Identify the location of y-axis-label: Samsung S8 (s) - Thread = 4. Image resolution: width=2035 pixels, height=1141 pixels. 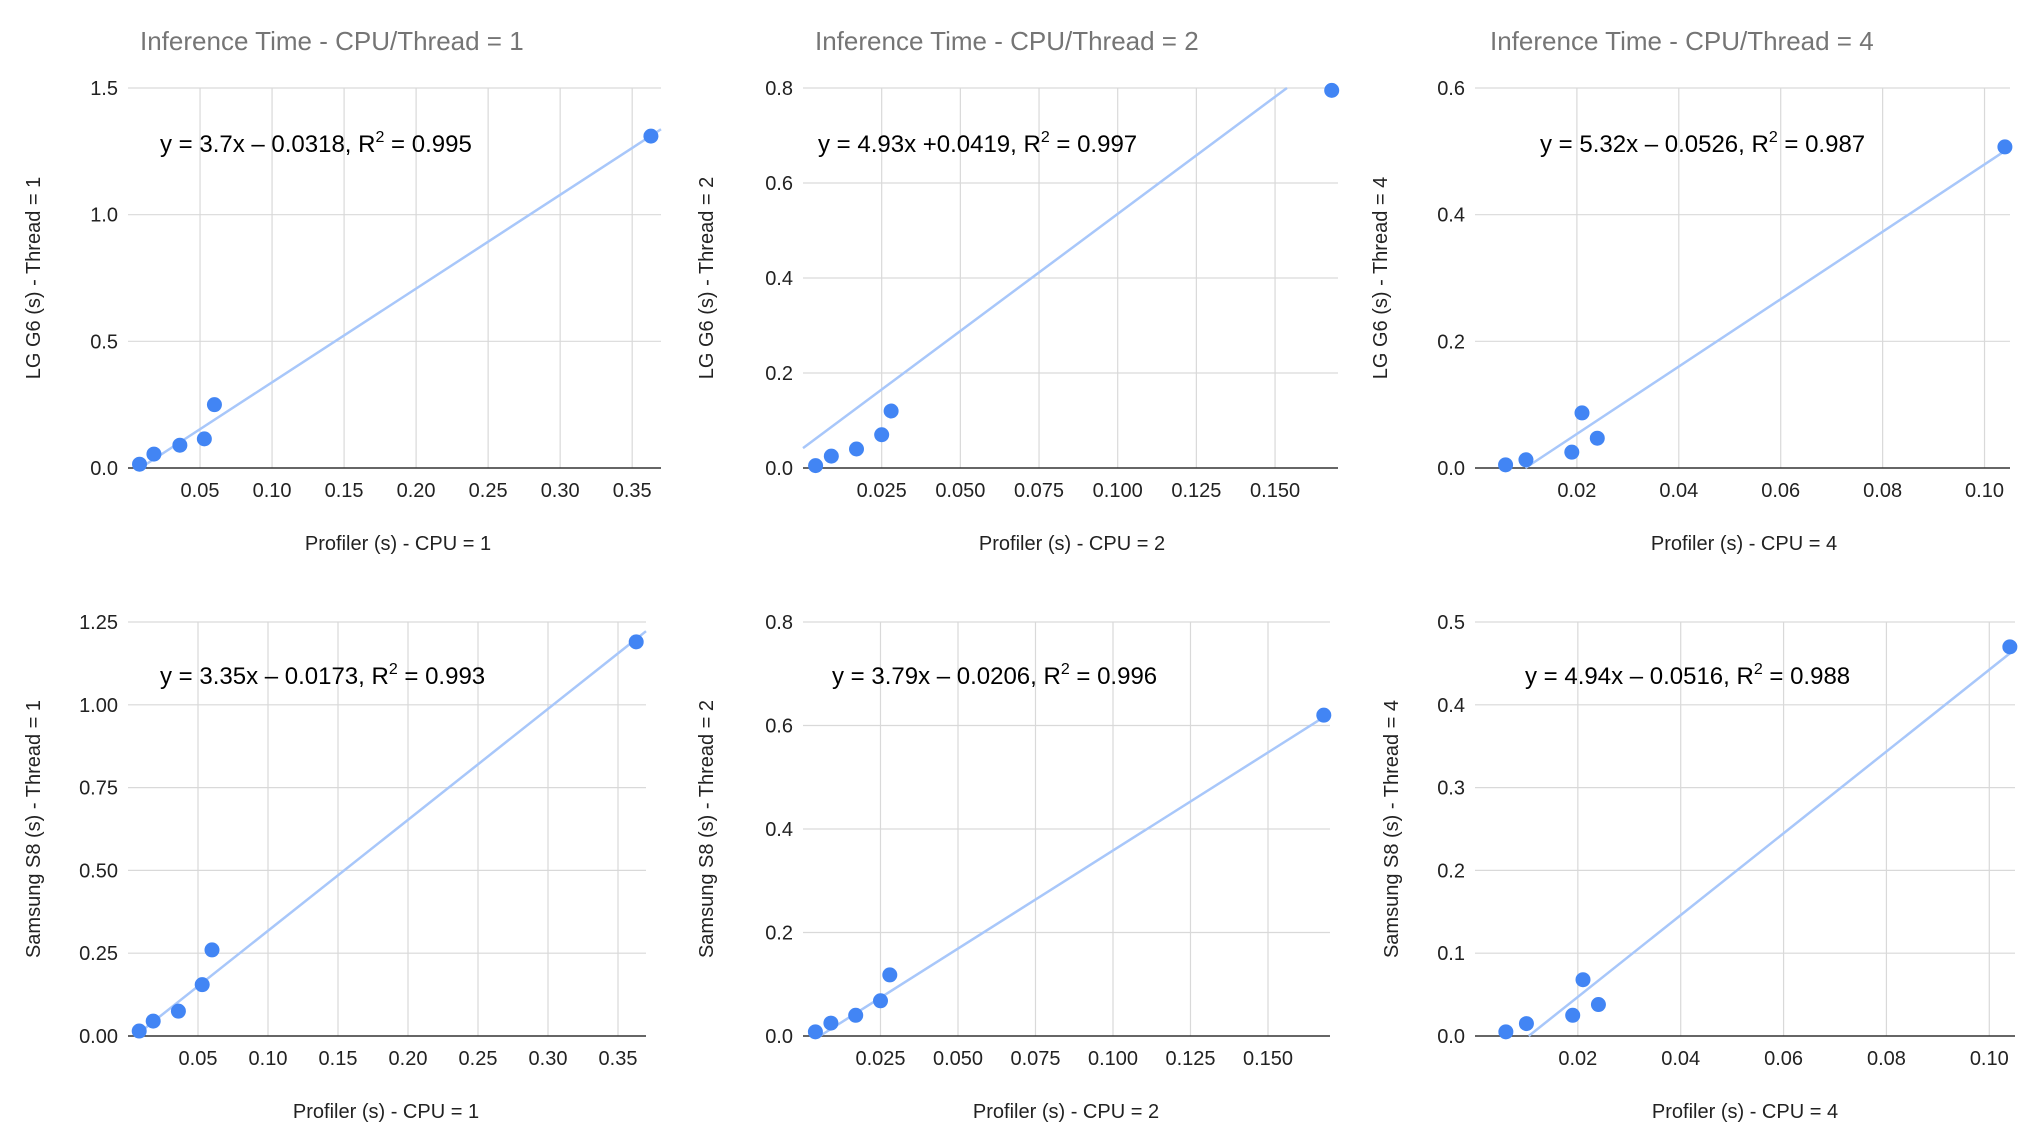
(1392, 829).